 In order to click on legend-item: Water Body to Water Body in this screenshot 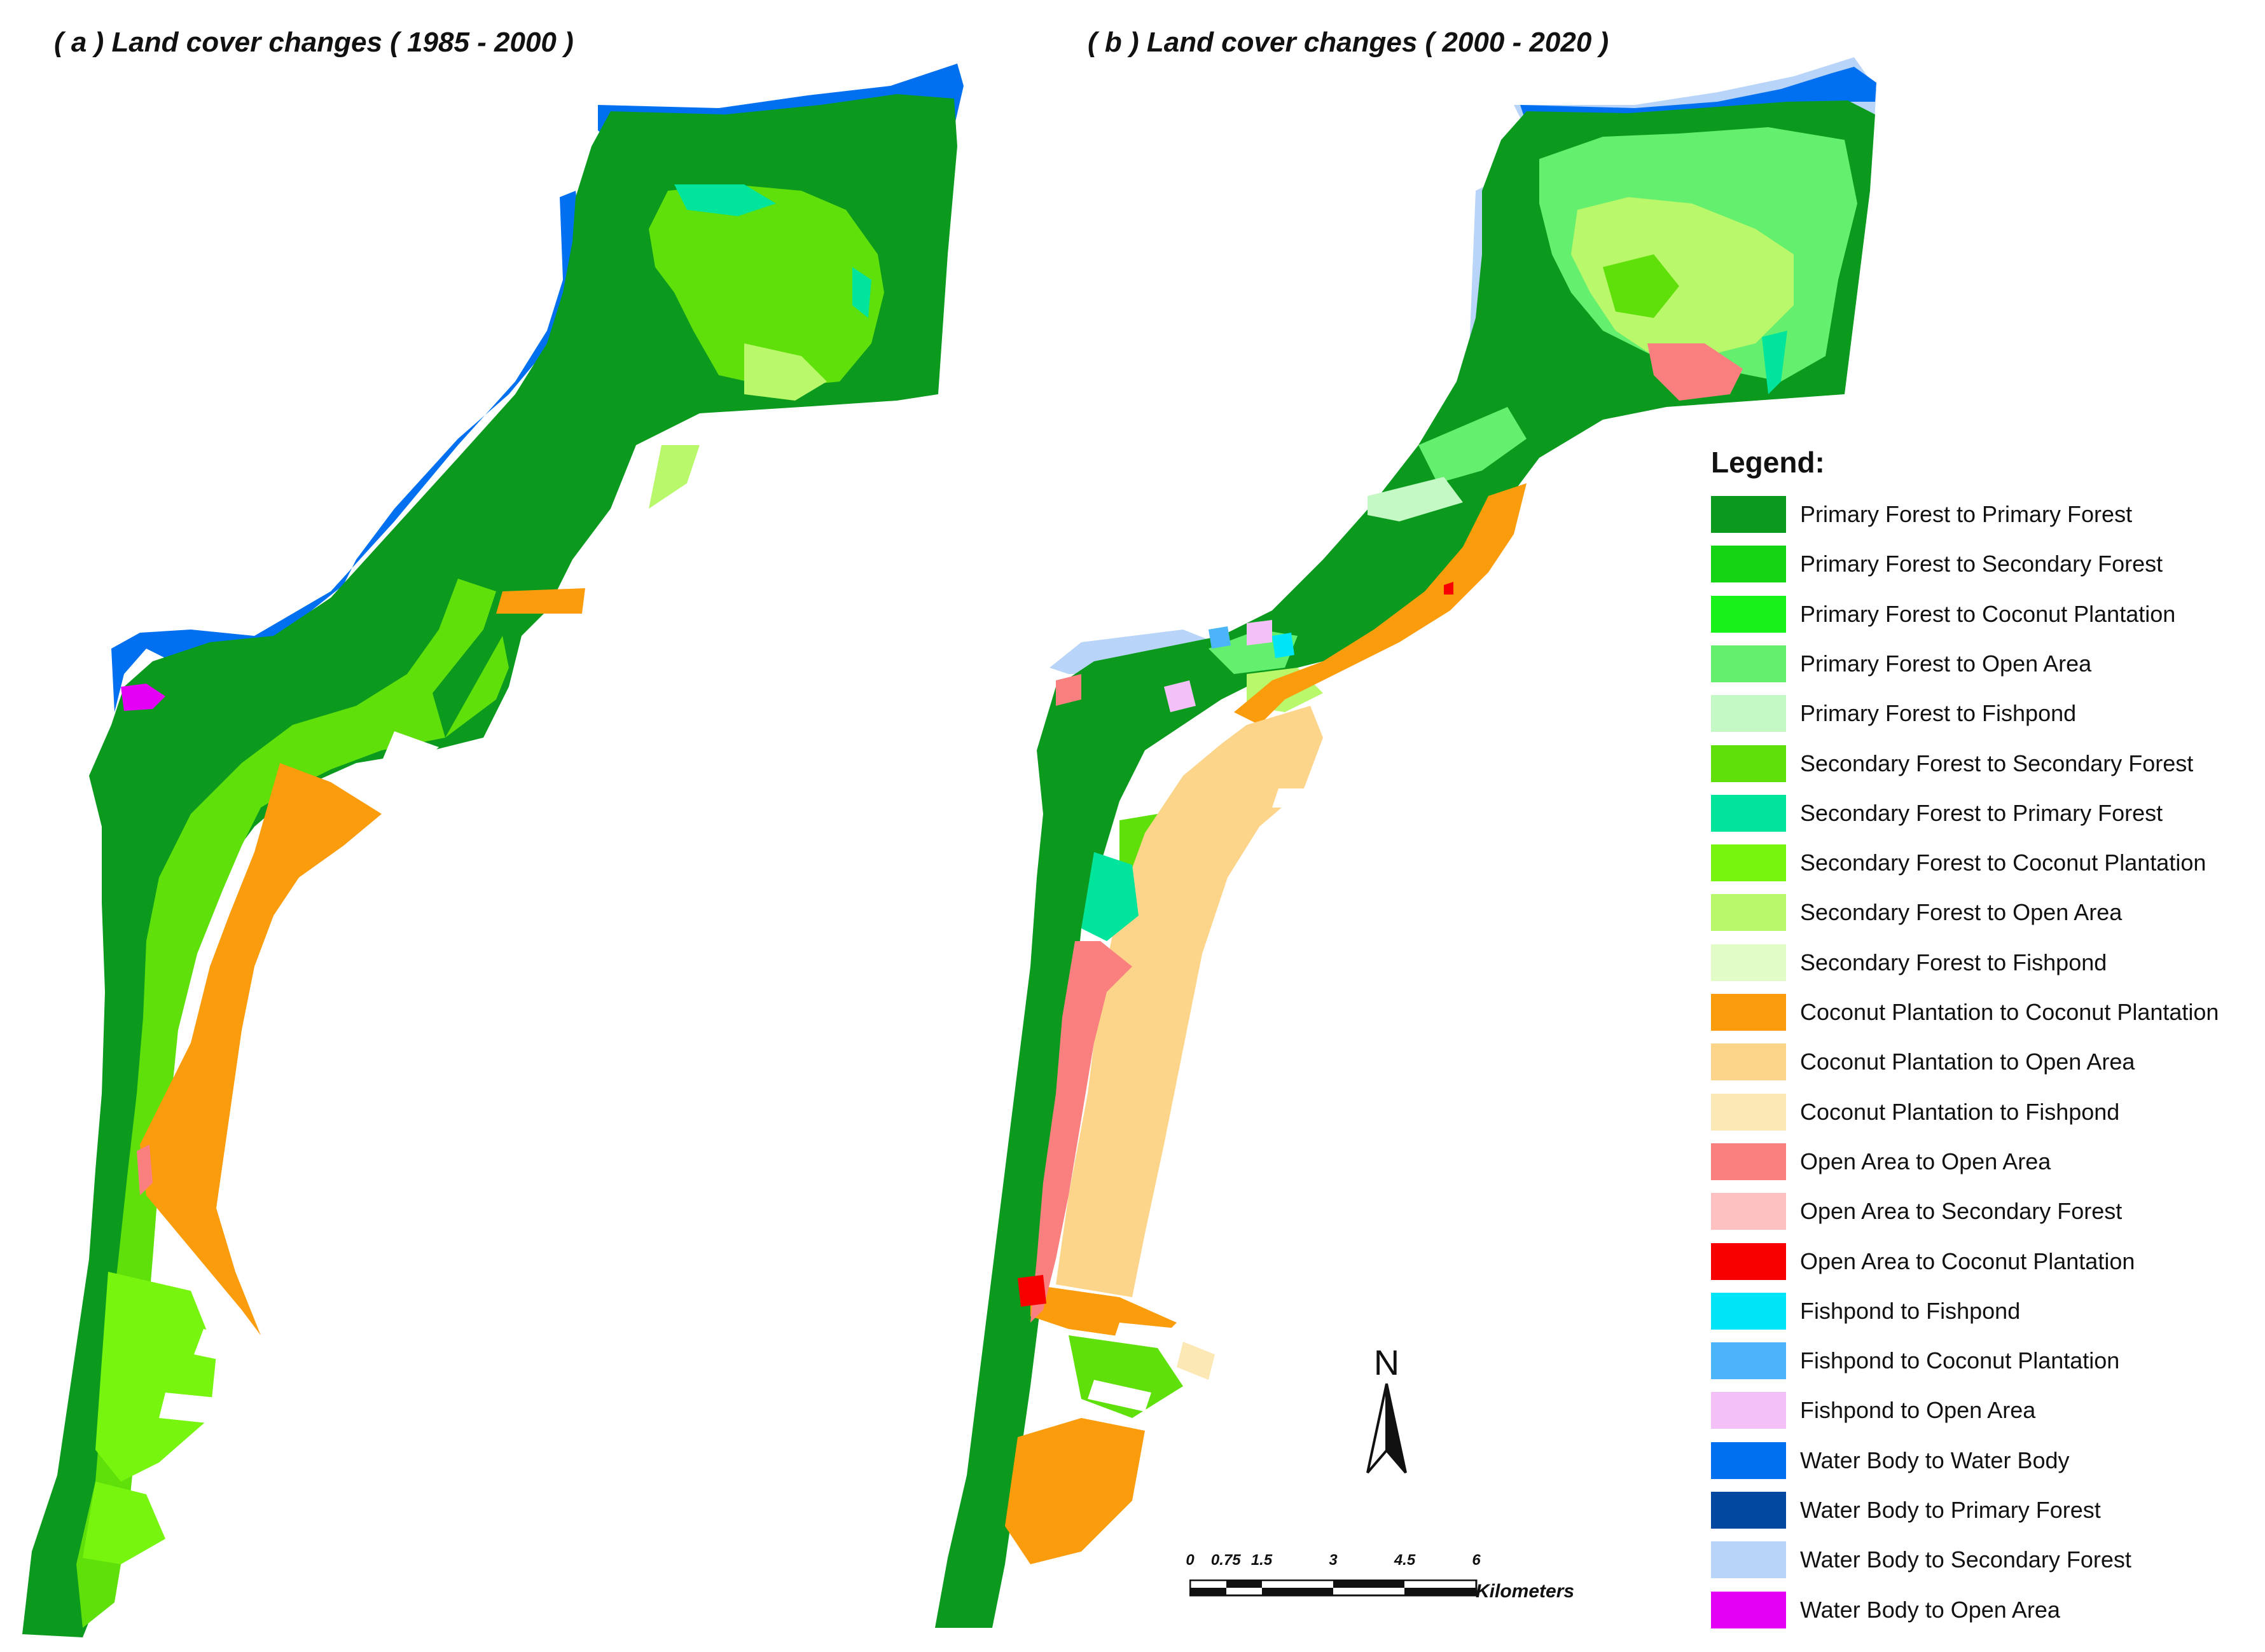, I will do `click(1890, 1460)`.